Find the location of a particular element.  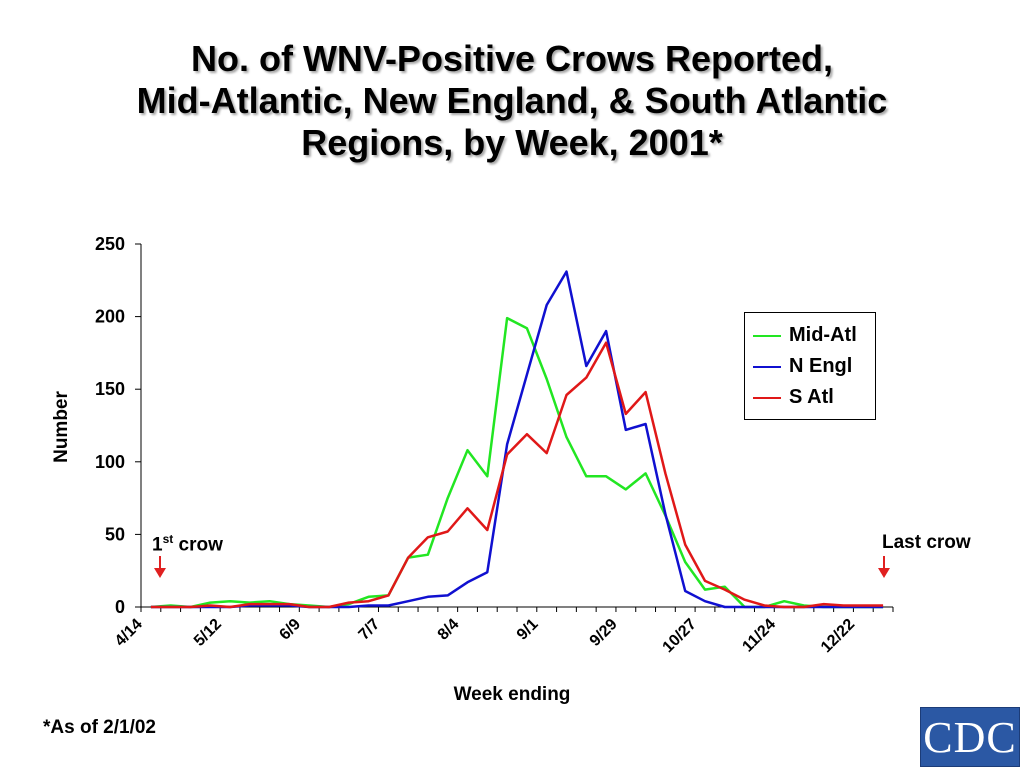

first-crow-arrow-head is located at coordinates (160, 573).